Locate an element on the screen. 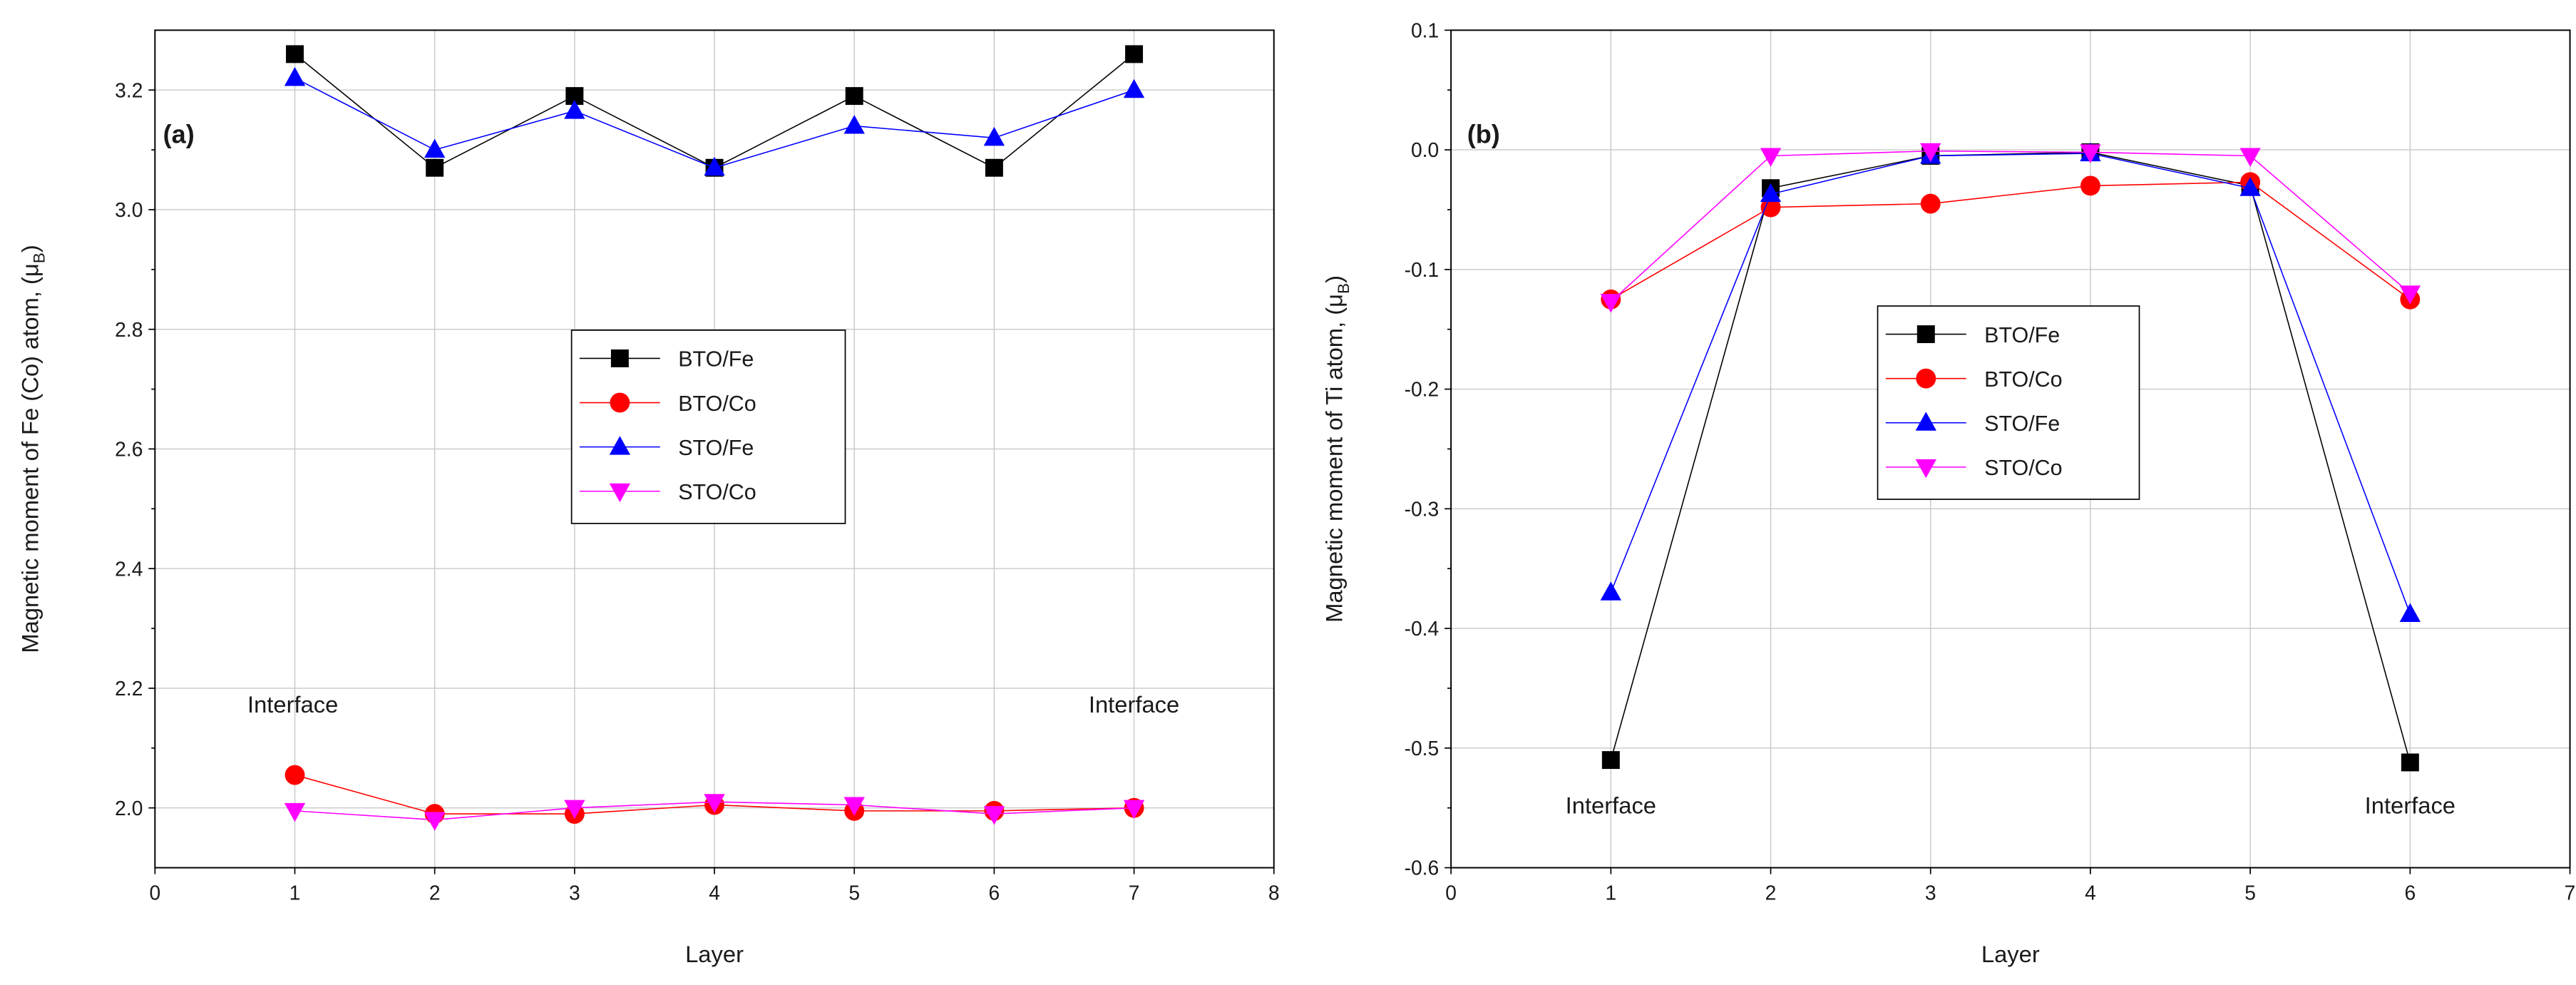  y-tick-label: -0.6 is located at coordinates (1422, 868).